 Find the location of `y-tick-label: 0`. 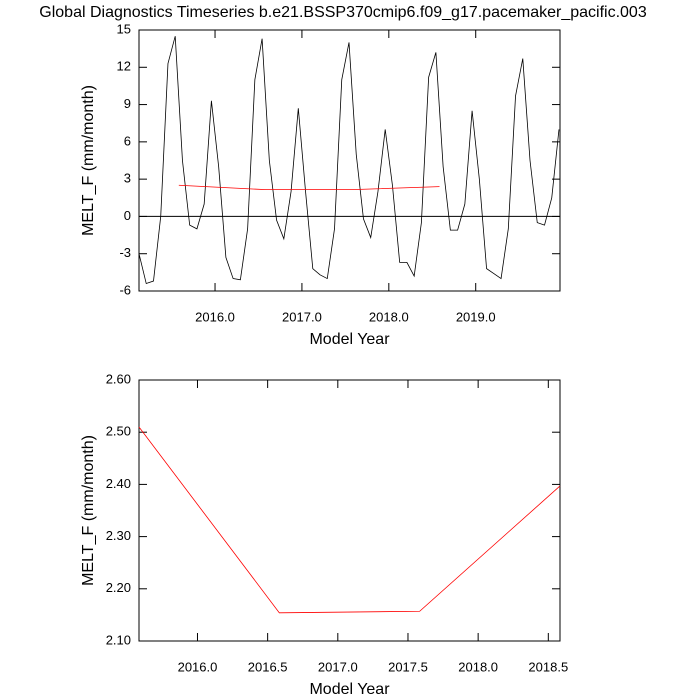

y-tick-label: 0 is located at coordinates (127, 215).